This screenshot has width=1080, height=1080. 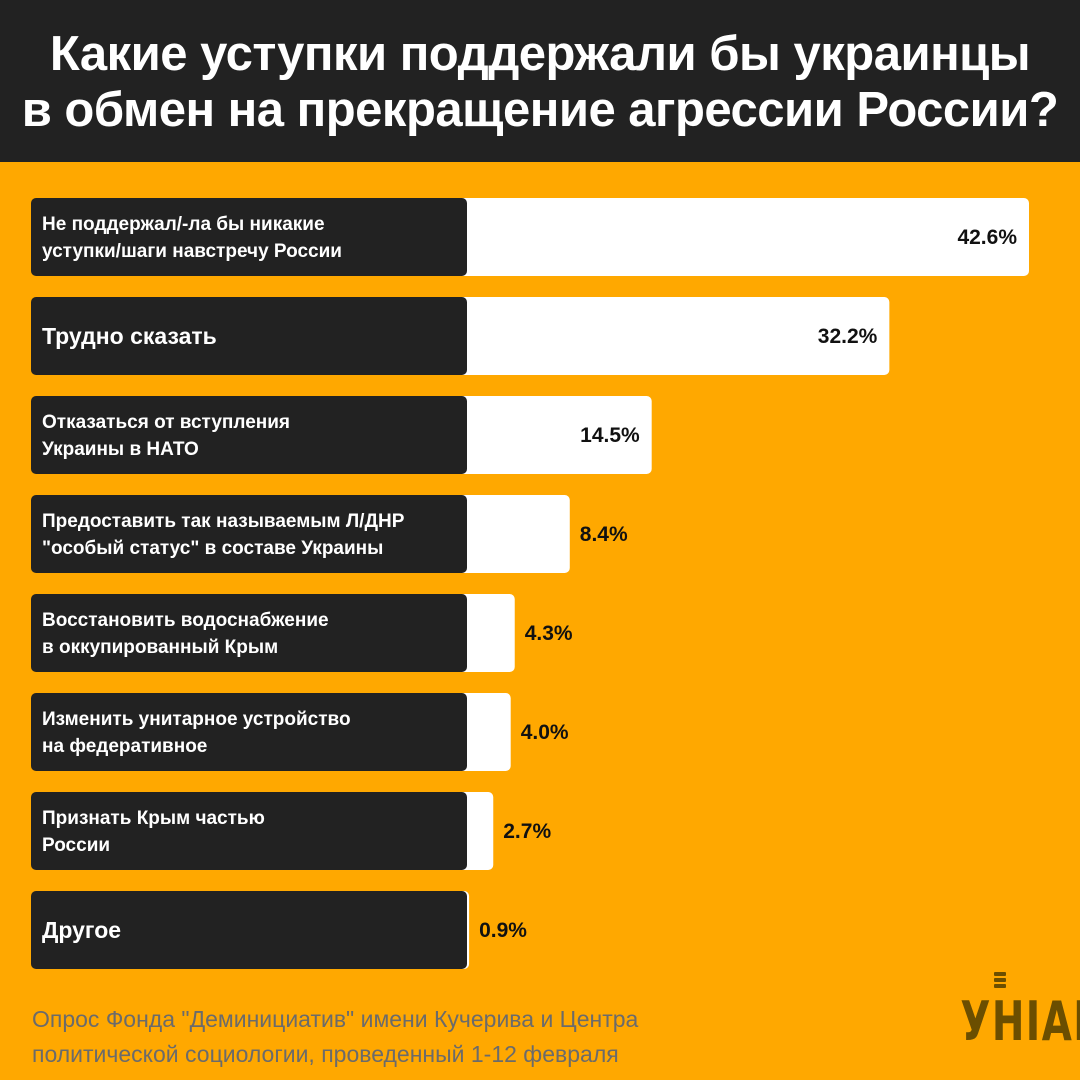 I want to click on value-label-6: 4.0%, so click(x=545, y=732).